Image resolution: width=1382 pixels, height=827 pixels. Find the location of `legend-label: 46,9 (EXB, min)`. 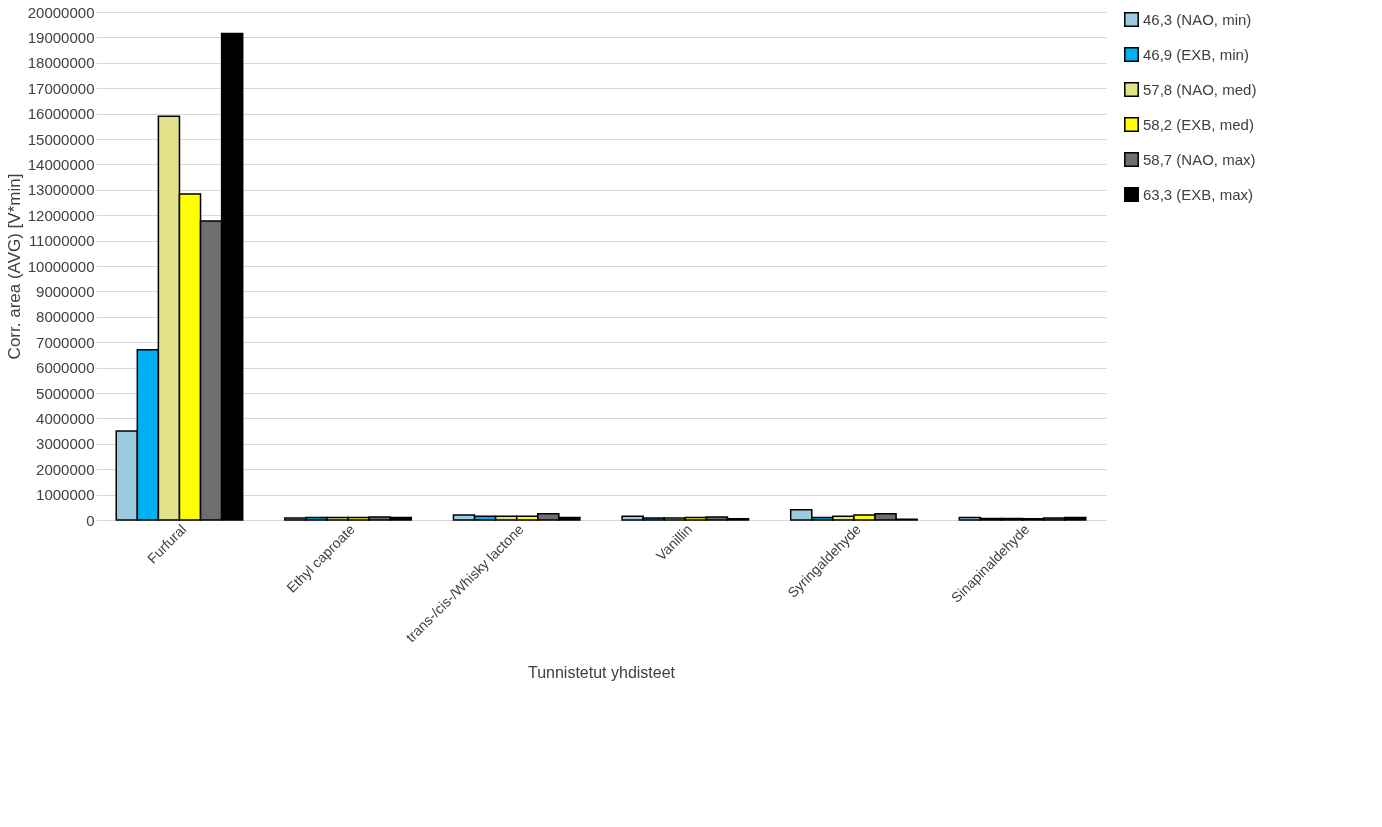

legend-label: 46,9 (EXB, min) is located at coordinates (1196, 54).